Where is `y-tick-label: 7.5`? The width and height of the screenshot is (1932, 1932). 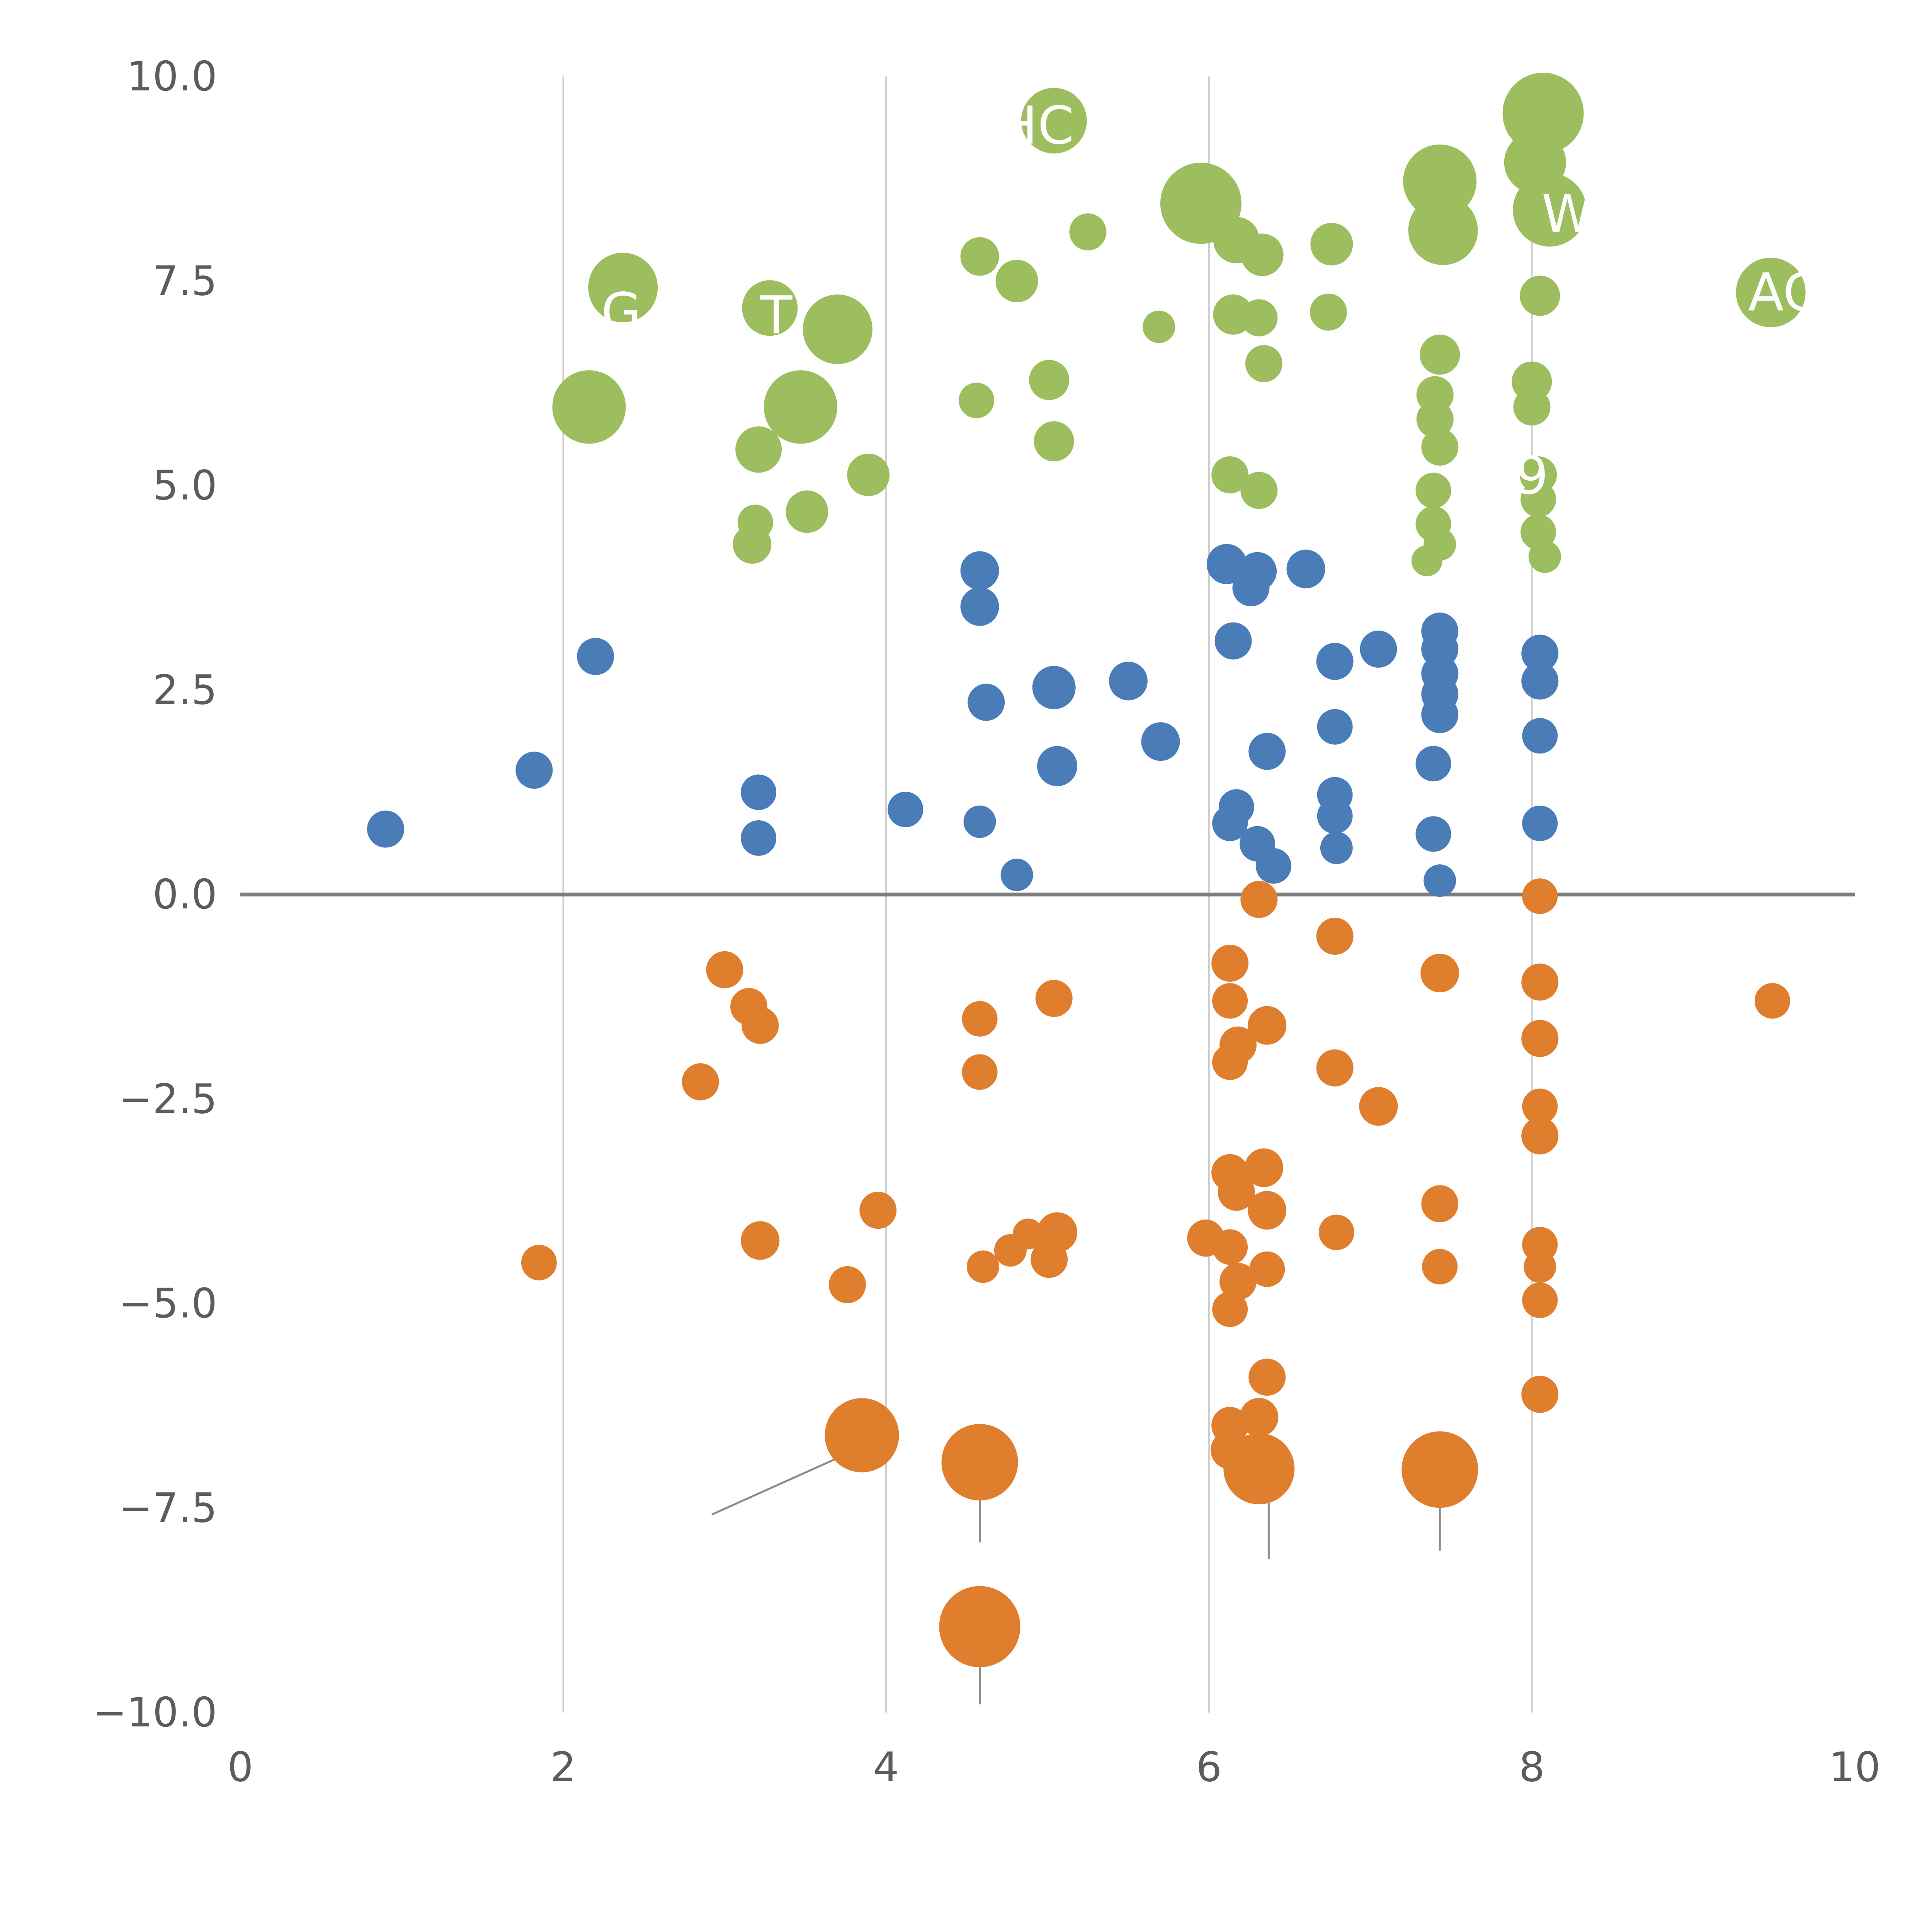
y-tick-label: 7.5 is located at coordinates (185, 280).